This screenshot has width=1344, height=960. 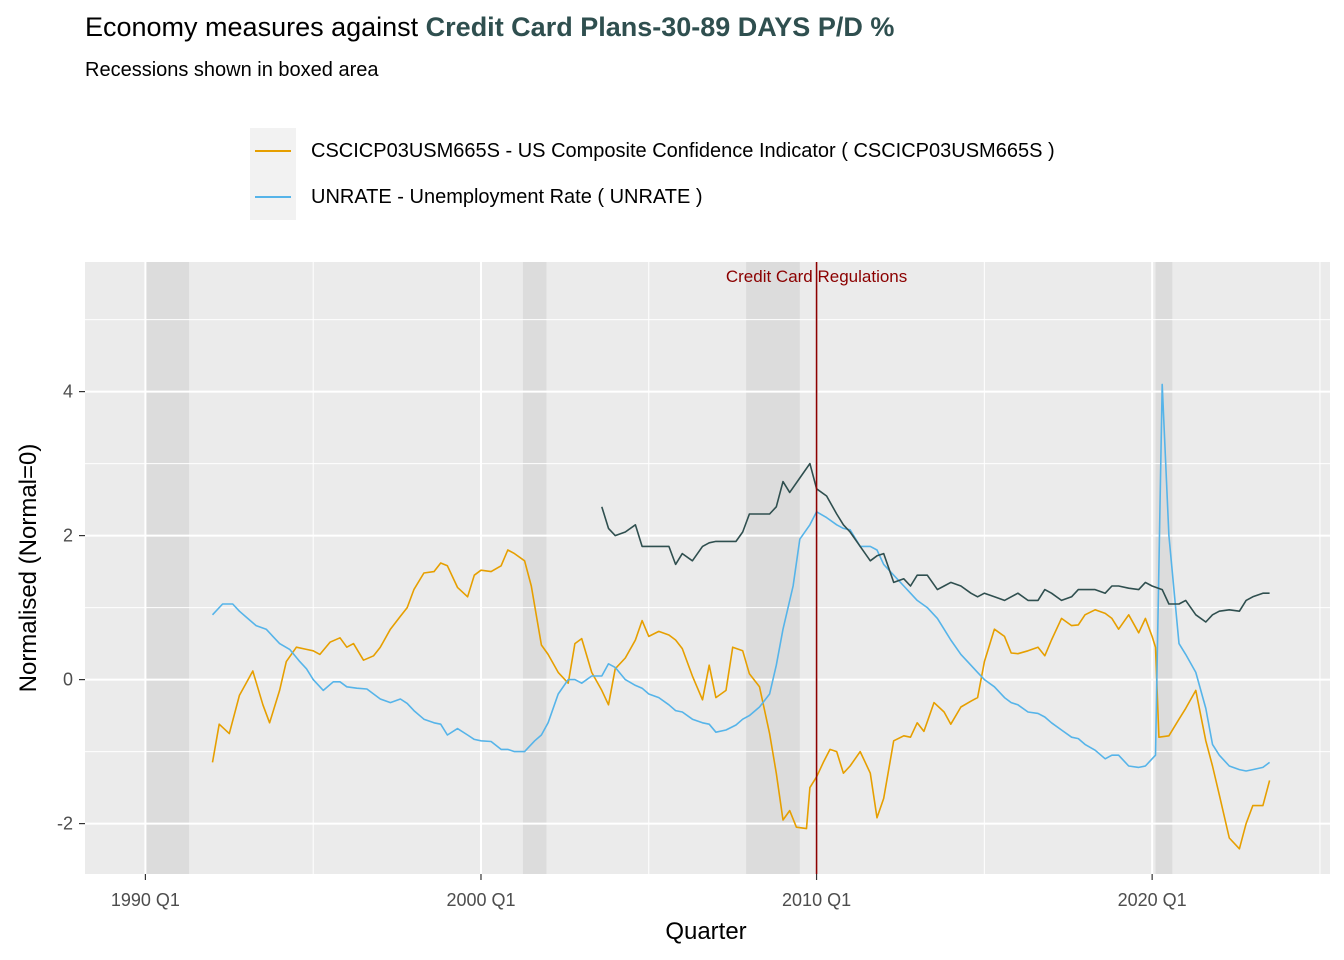 I want to click on chart-title-highlight: Credit Card Plans-30-89 DAYS P/D %, so click(x=660, y=27).